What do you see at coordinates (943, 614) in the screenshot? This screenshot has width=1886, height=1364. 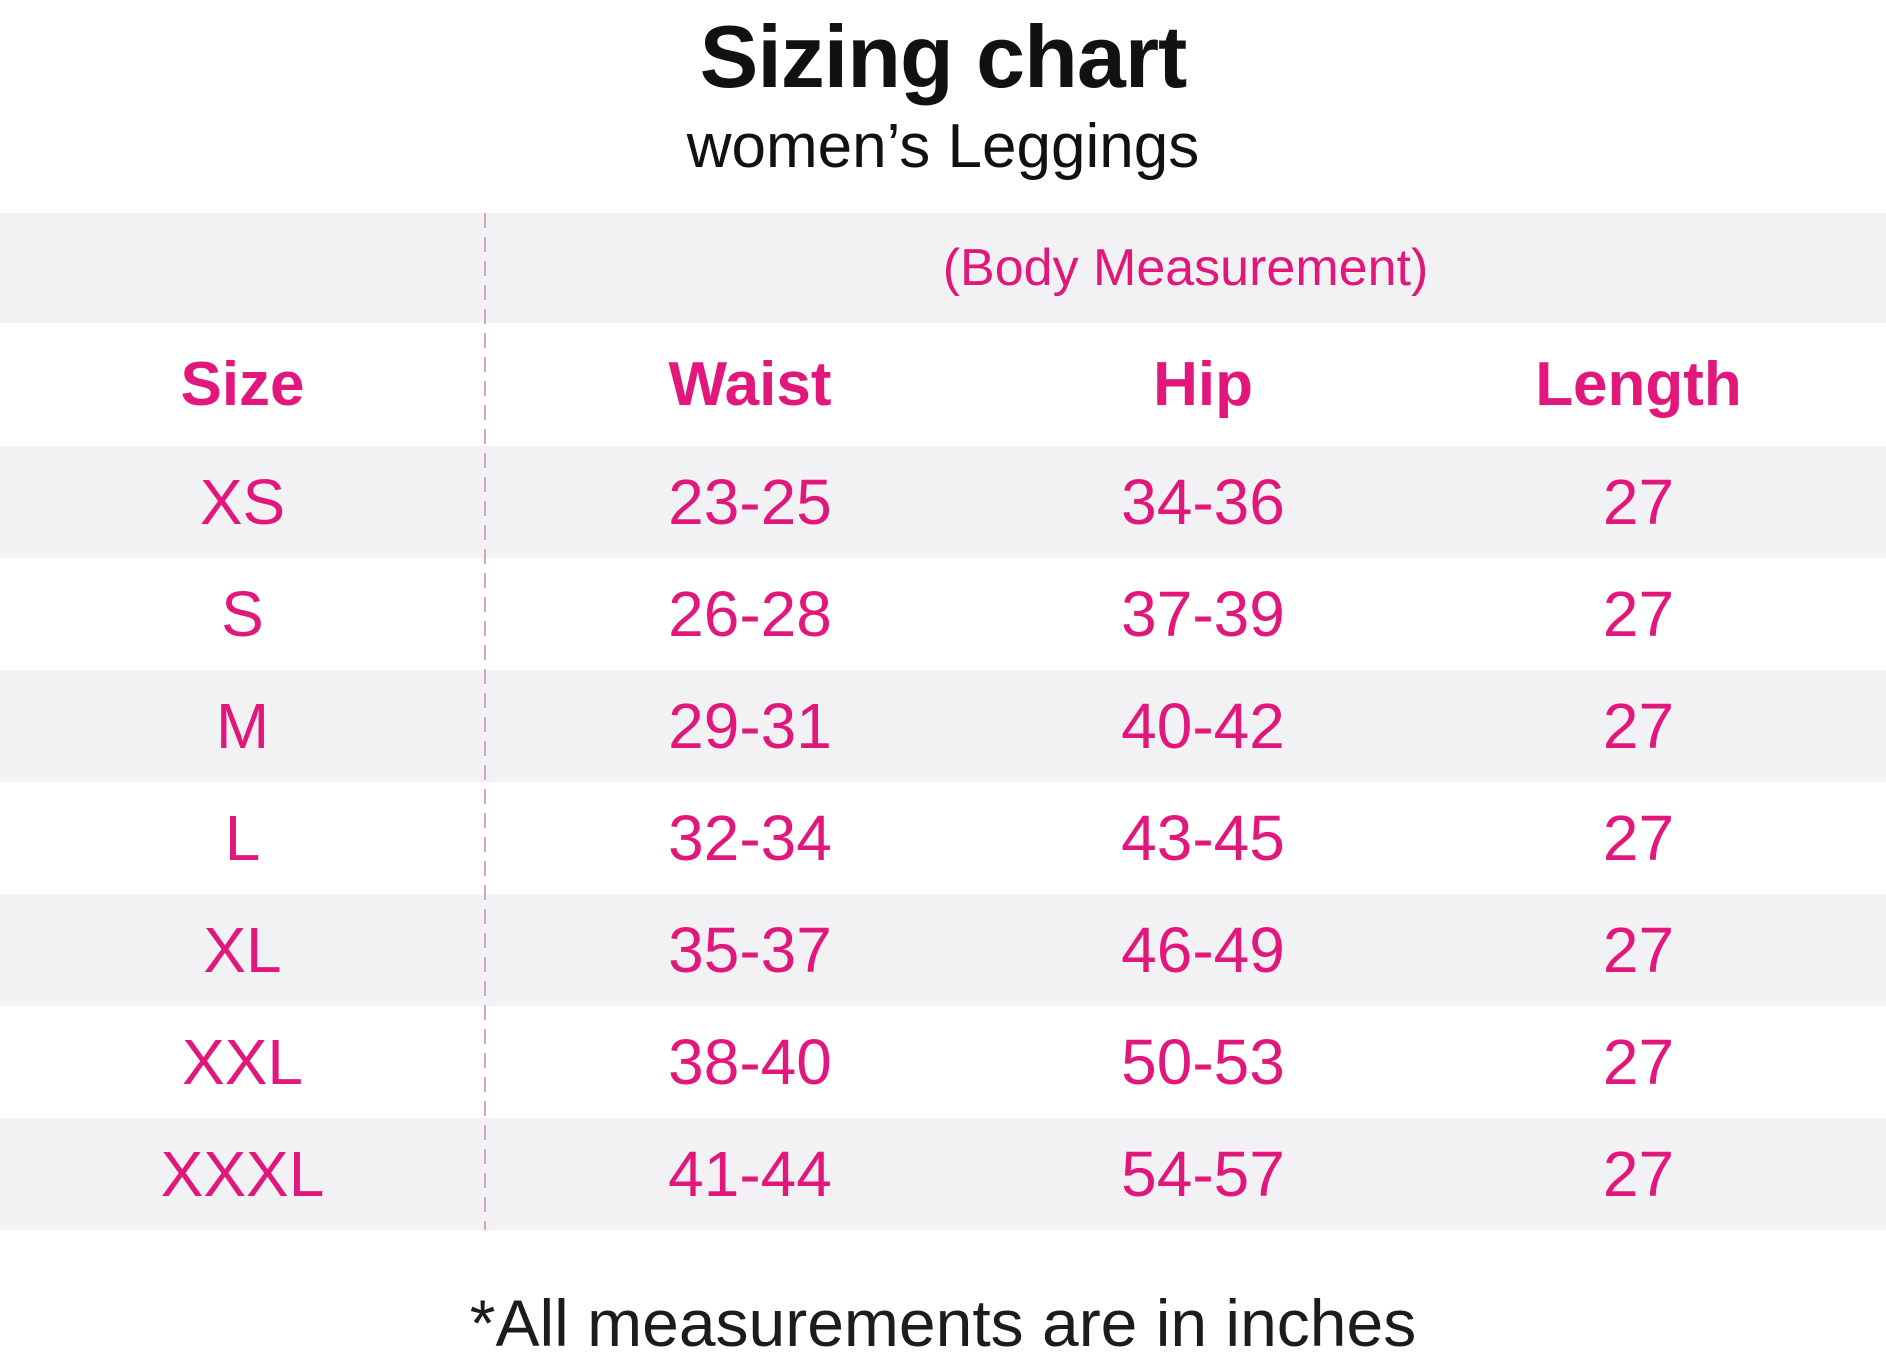 I see `table-row-s: S 26-28 37-39 27` at bounding box center [943, 614].